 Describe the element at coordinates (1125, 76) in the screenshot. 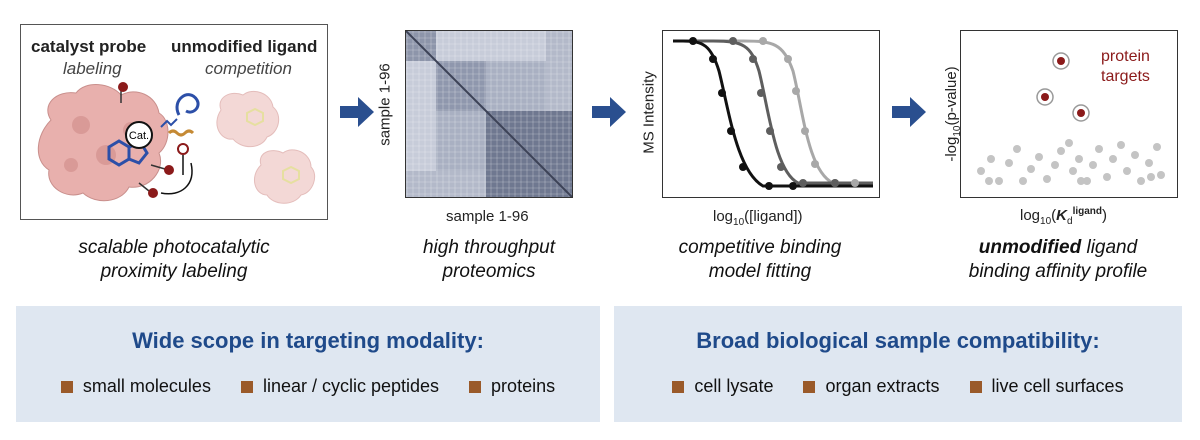

I see `protein-targets-line2: targets` at that location.